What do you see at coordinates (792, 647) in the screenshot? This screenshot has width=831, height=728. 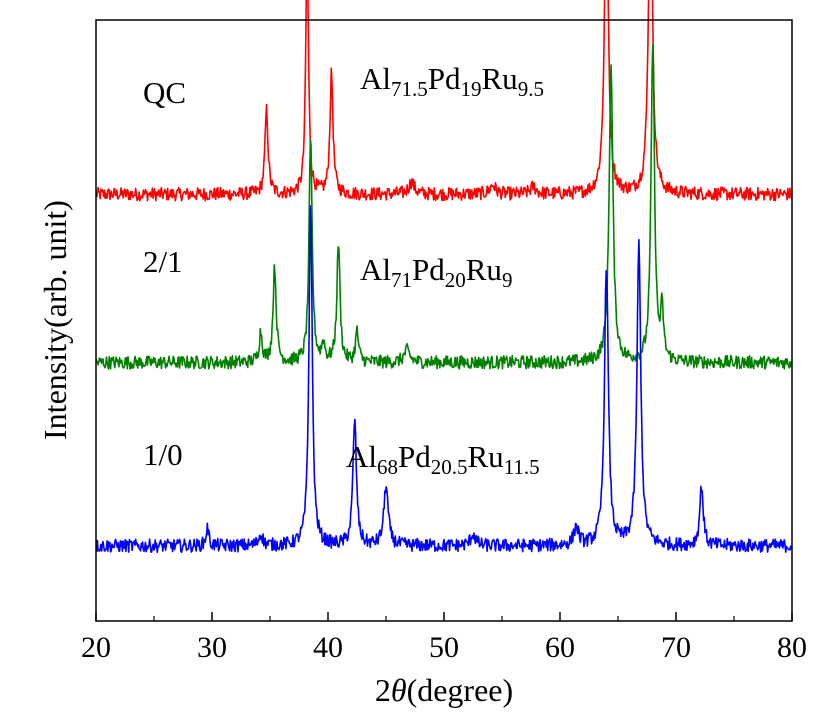 I see `x-tick-label: 80` at bounding box center [792, 647].